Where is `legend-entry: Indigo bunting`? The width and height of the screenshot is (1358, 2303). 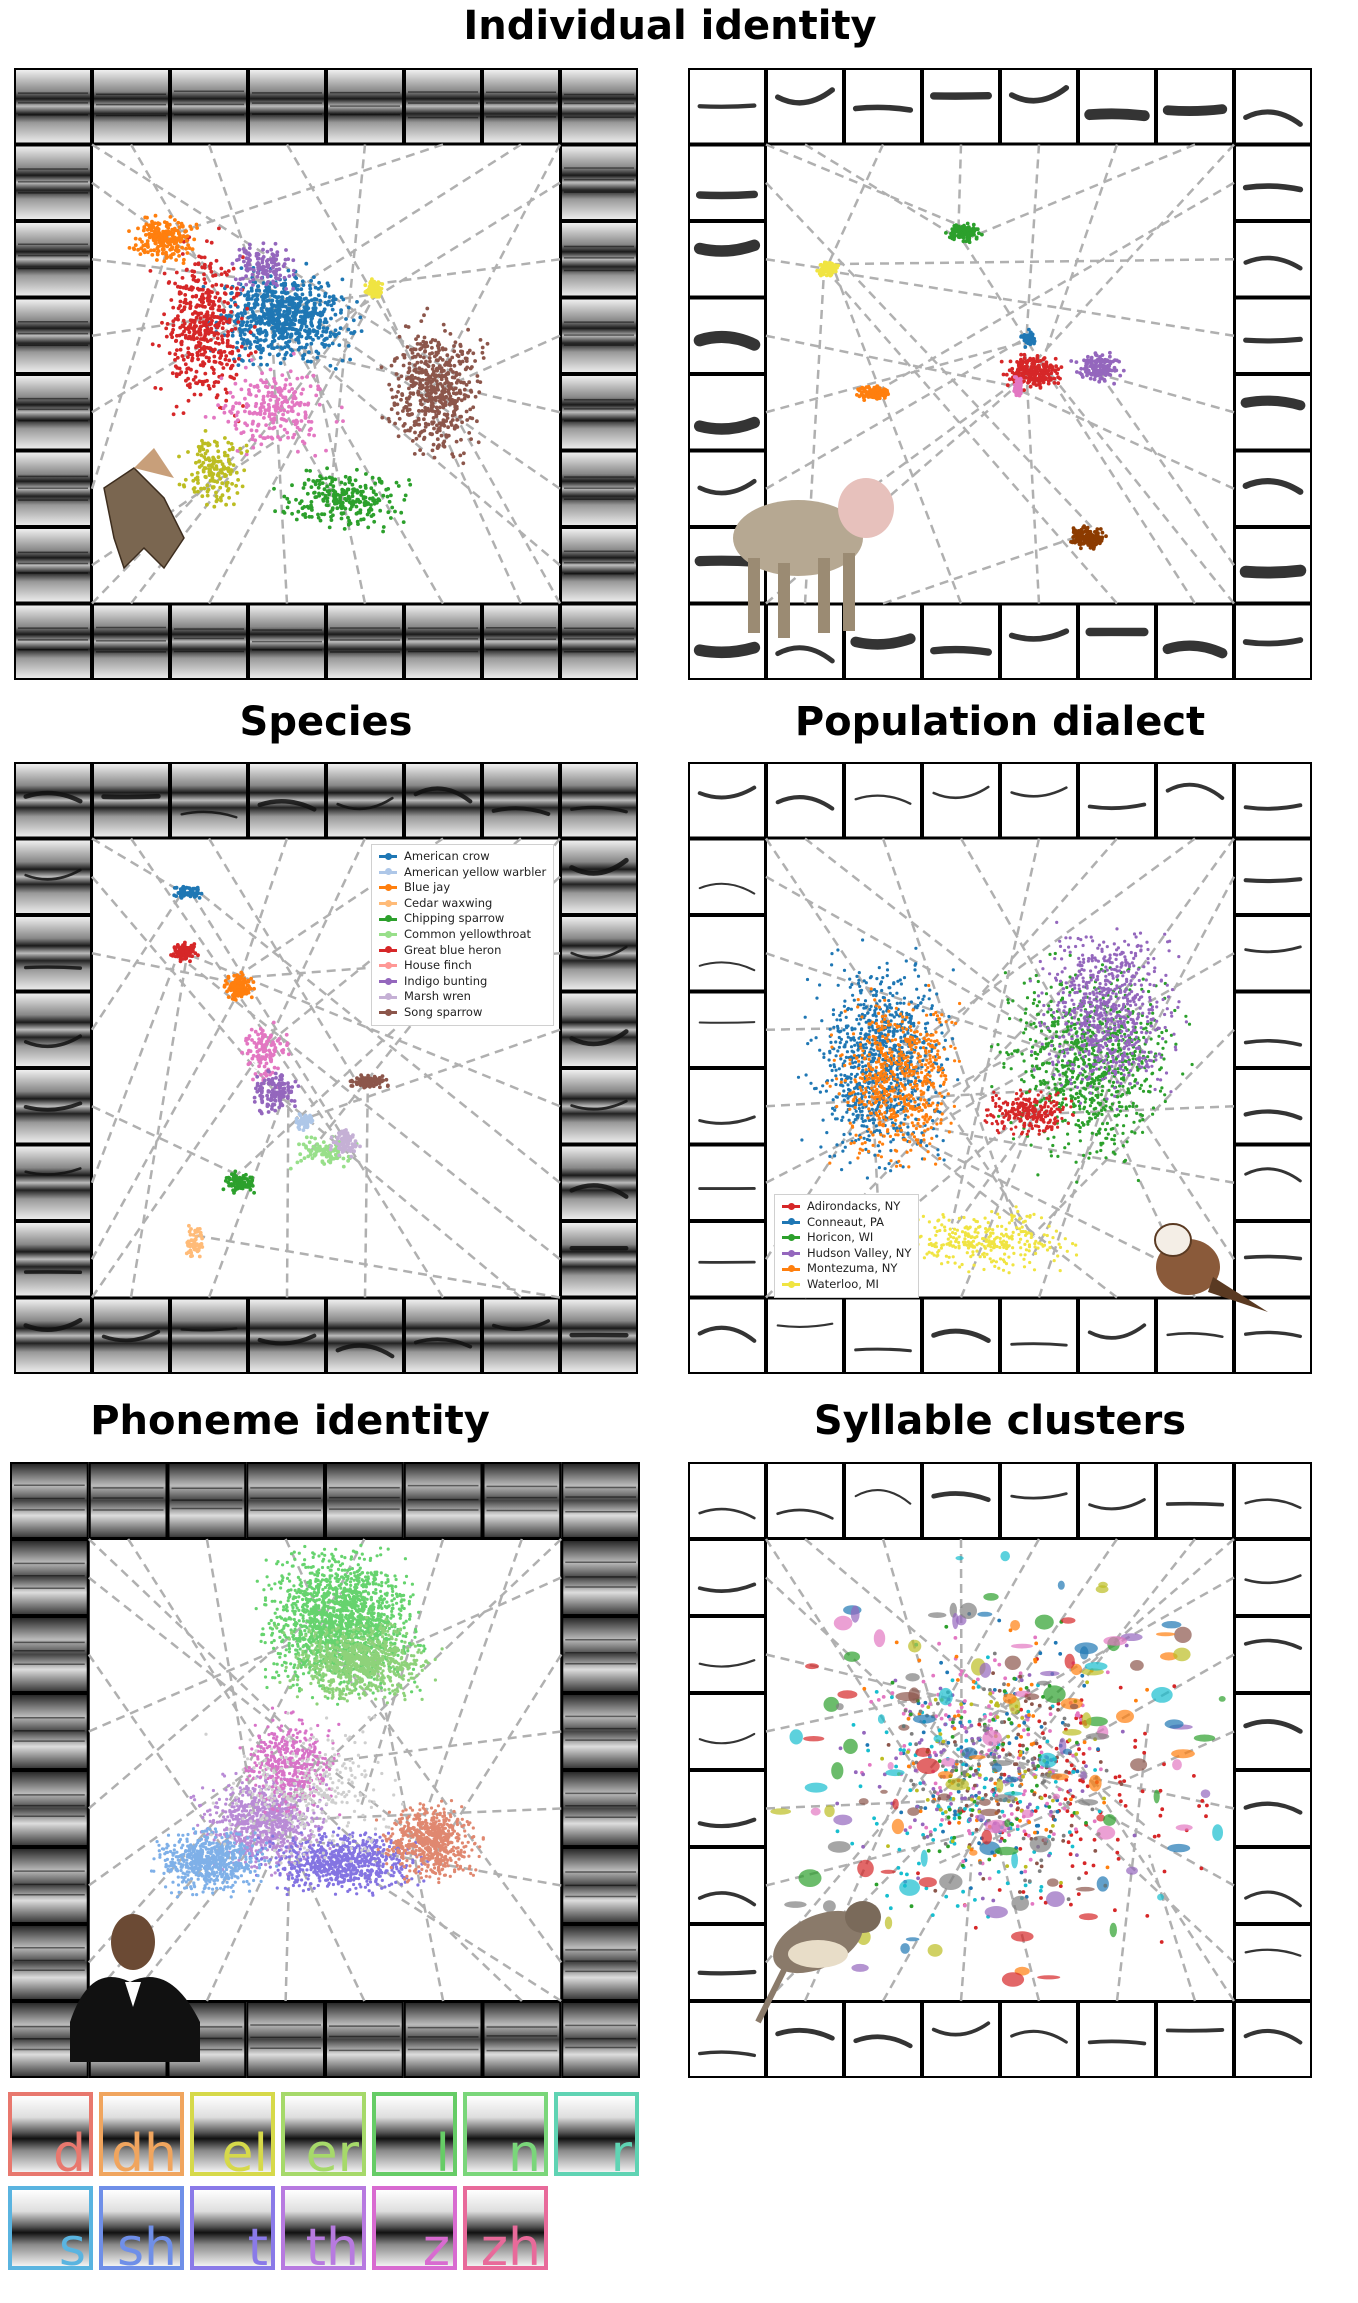 legend-entry: Indigo bunting is located at coordinates (462, 982).